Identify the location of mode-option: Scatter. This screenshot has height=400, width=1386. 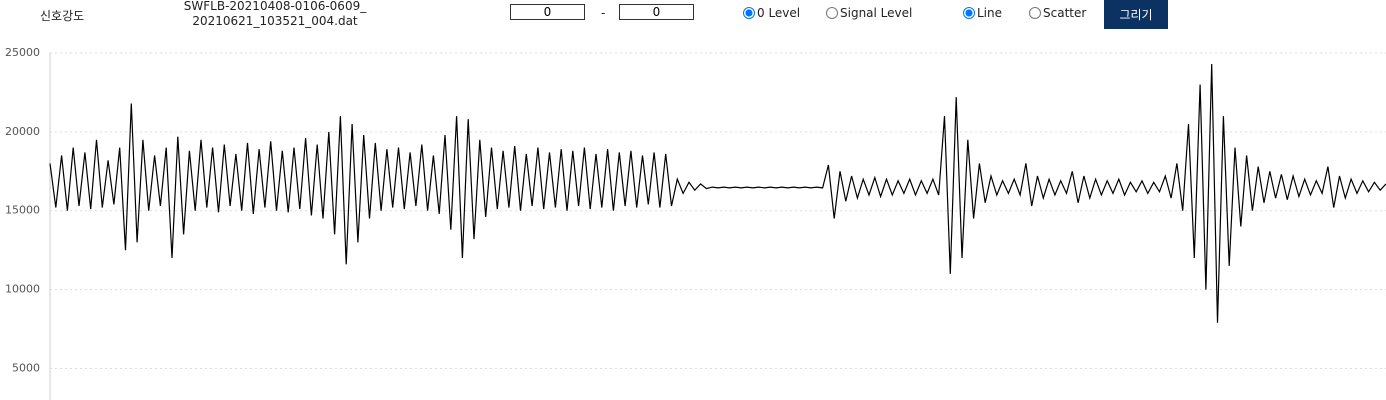
(1057, 13).